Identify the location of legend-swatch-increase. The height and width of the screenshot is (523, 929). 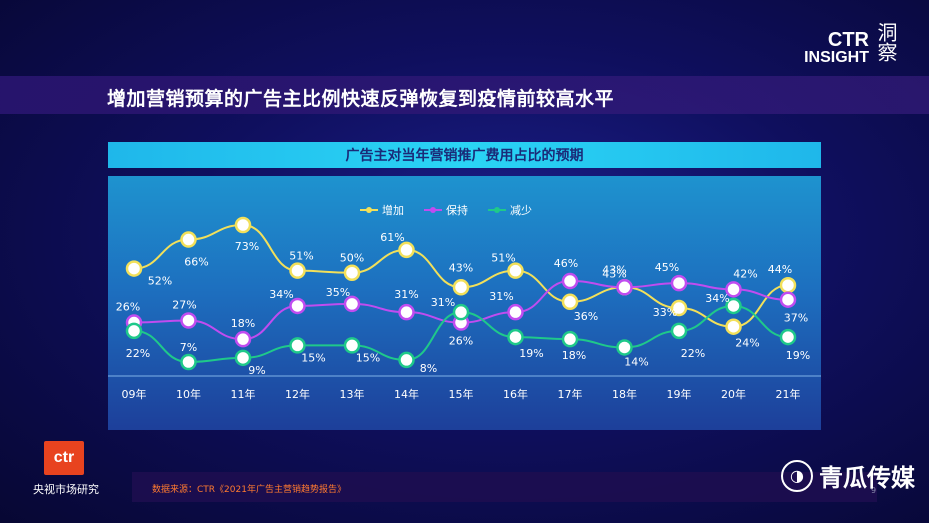
(369, 210).